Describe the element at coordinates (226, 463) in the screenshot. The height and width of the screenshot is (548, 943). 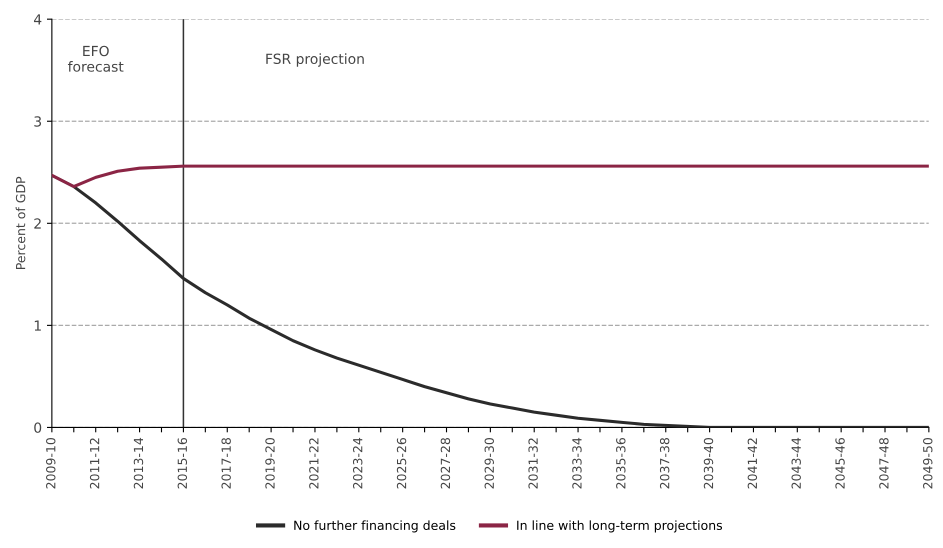
I see `x-tick-label: 2017-18` at that location.